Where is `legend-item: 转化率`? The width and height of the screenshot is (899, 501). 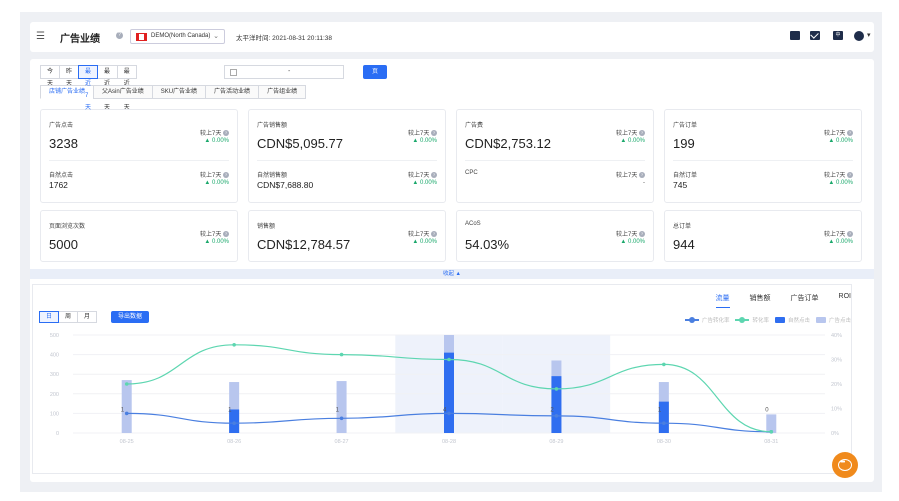
legend-item: 转化率 is located at coordinates (752, 320).